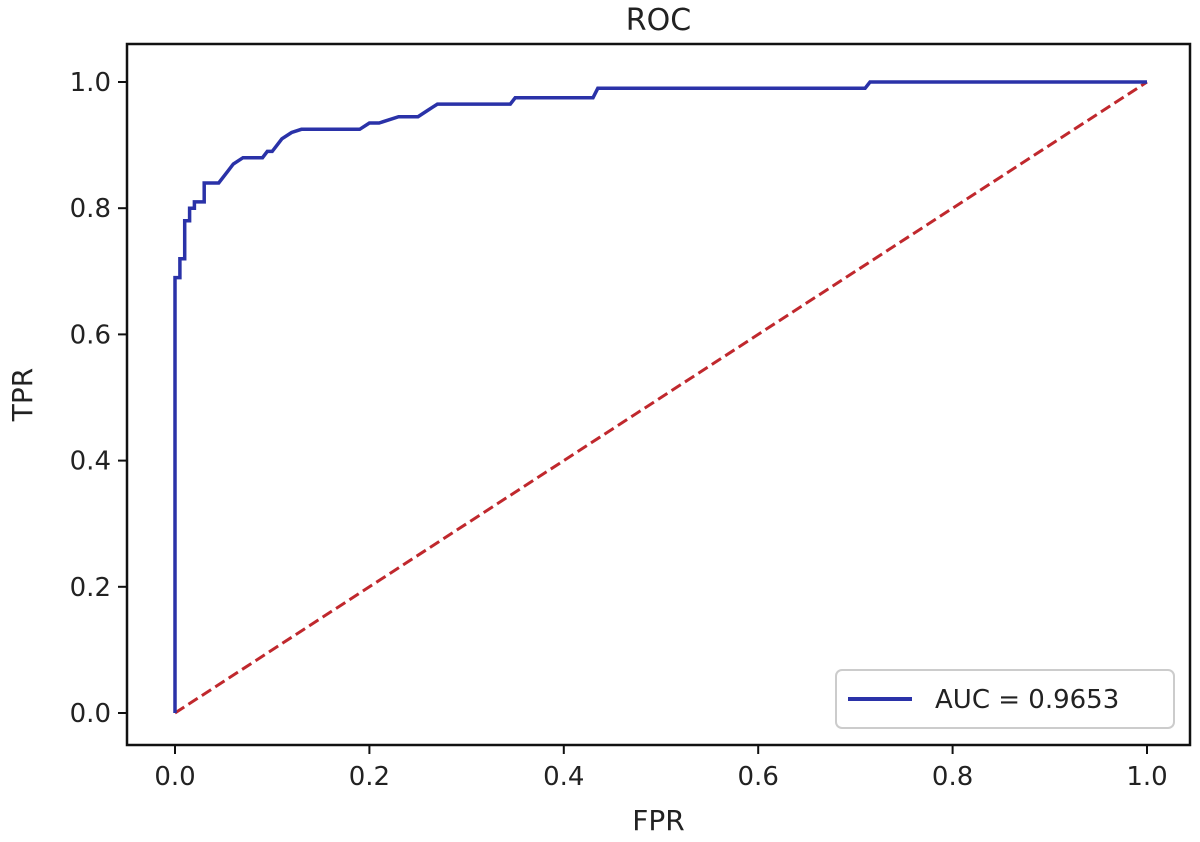  Describe the element at coordinates (90, 714) in the screenshot. I see `y-tick-label: 0.0` at that location.